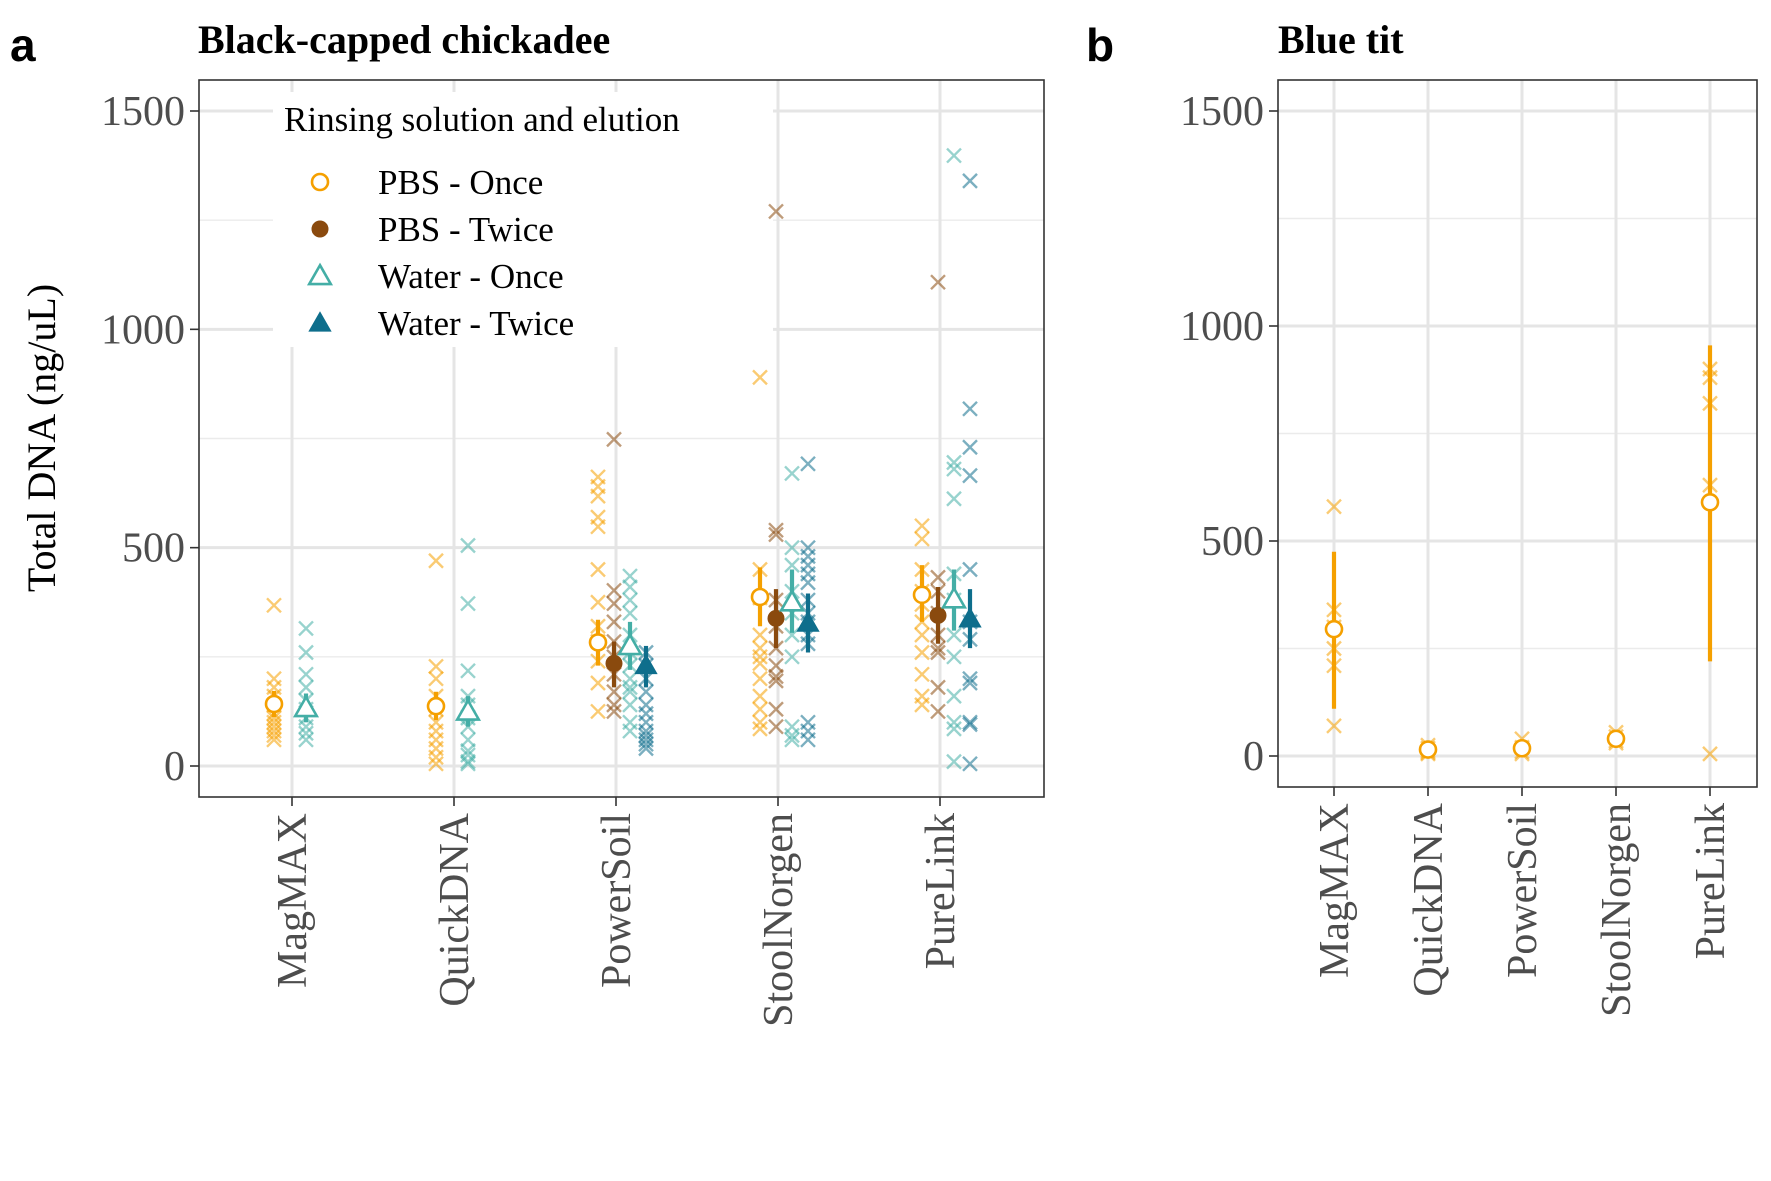  I want to click on y-axis-title: Total DNA (ng/uL), so click(41, 438).